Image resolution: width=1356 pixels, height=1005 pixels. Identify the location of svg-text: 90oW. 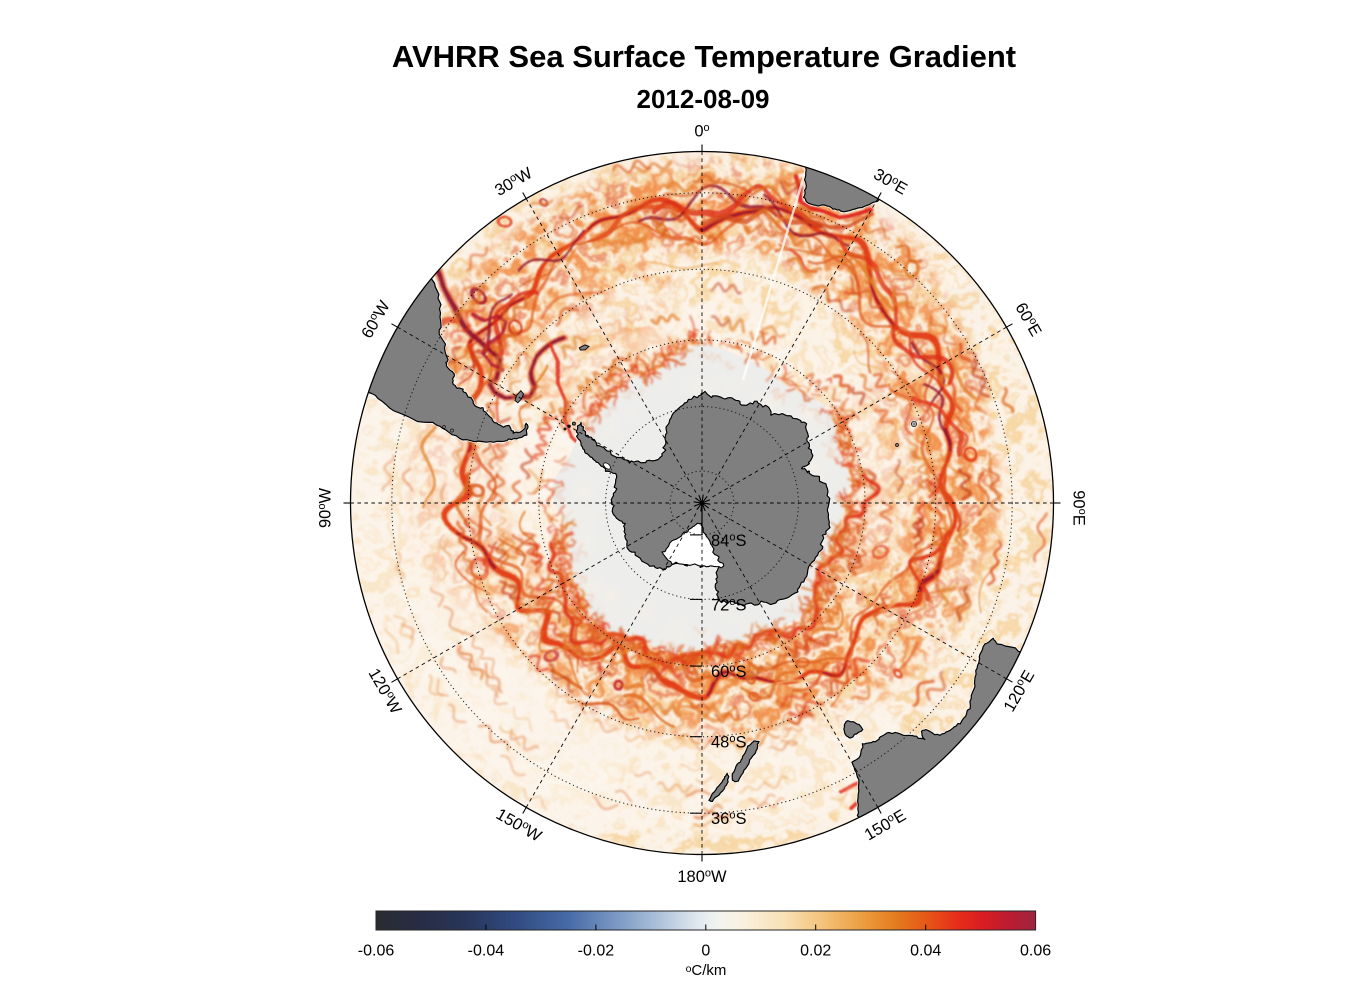
(325, 508).